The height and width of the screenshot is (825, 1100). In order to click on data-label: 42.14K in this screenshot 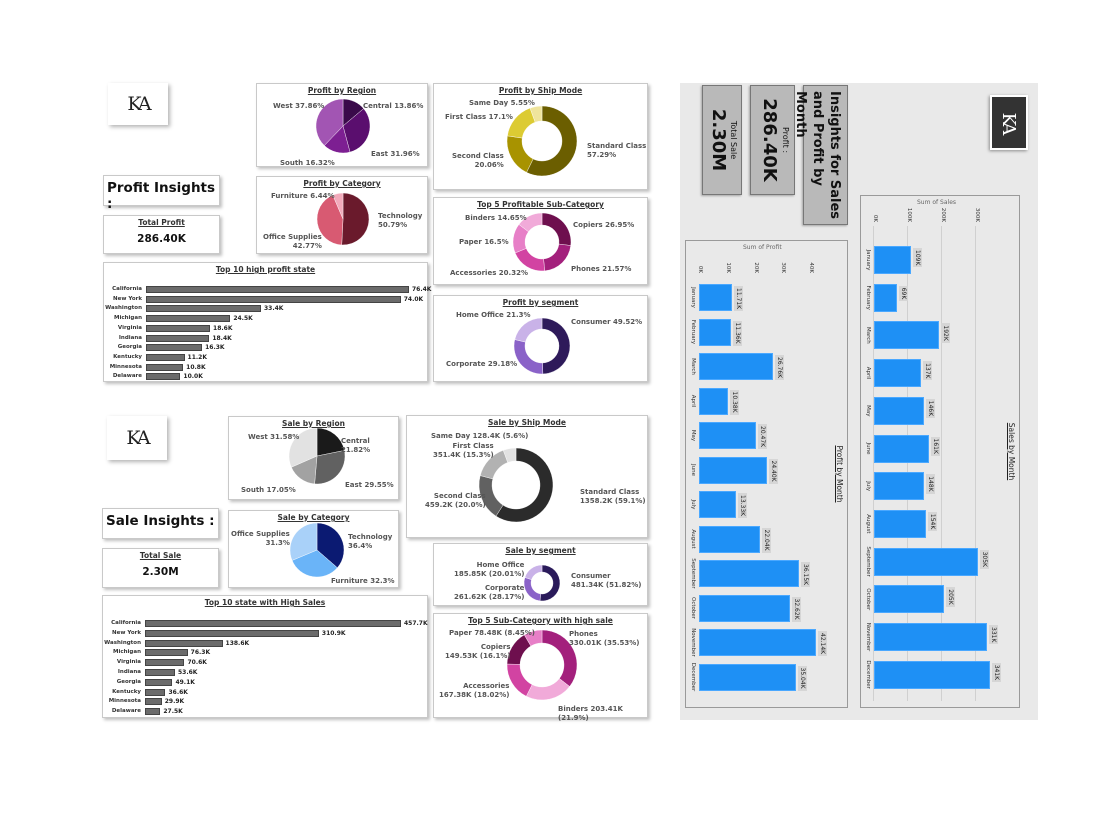, I will do `click(823, 644)`.